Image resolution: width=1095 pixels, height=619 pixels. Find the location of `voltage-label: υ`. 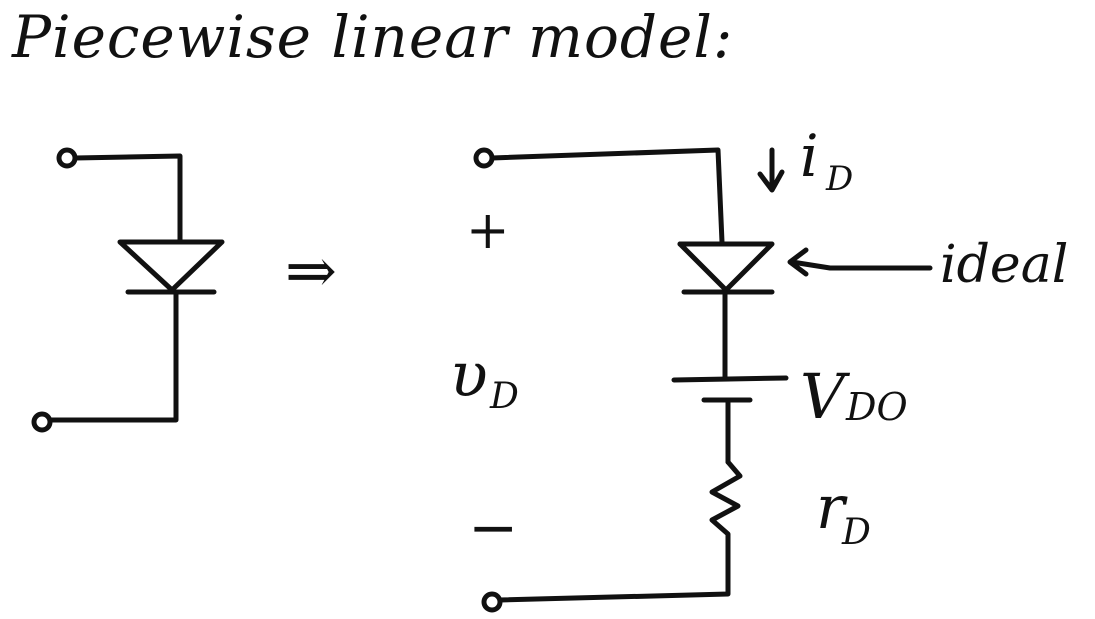

voltage-label: υ is located at coordinates (469, 374).